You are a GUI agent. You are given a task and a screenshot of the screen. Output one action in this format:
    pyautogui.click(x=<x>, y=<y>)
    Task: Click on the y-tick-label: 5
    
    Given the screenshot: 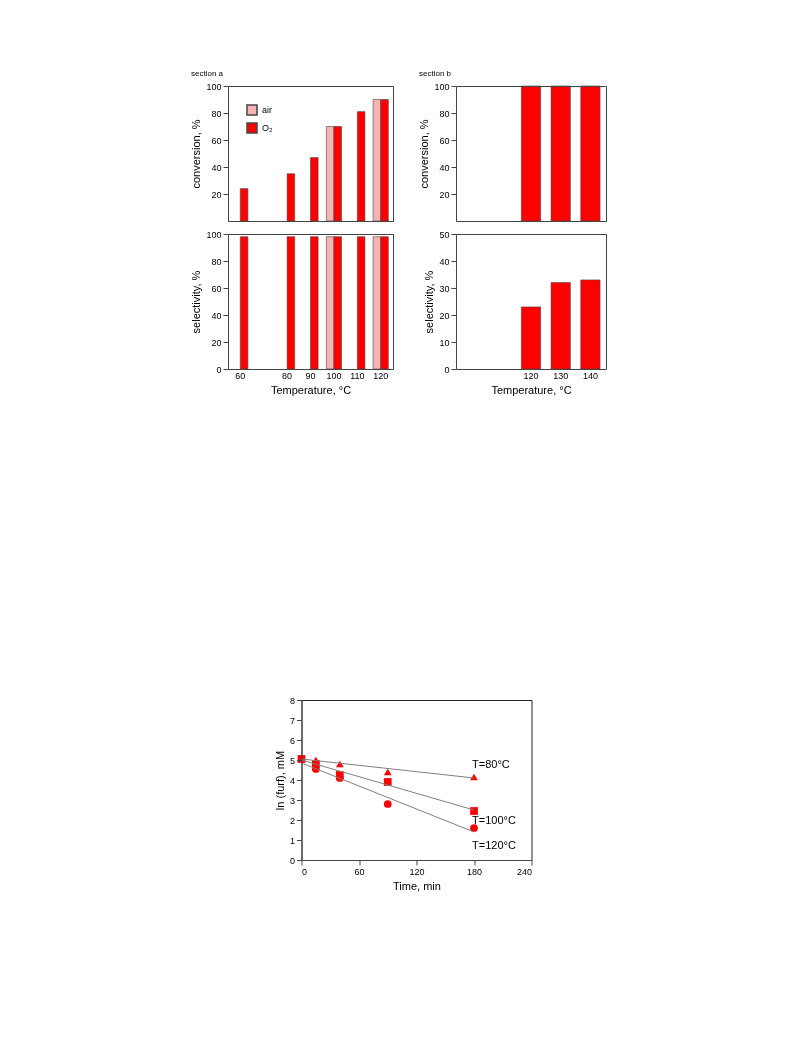 What is the action you would take?
    pyautogui.click(x=292, y=760)
    